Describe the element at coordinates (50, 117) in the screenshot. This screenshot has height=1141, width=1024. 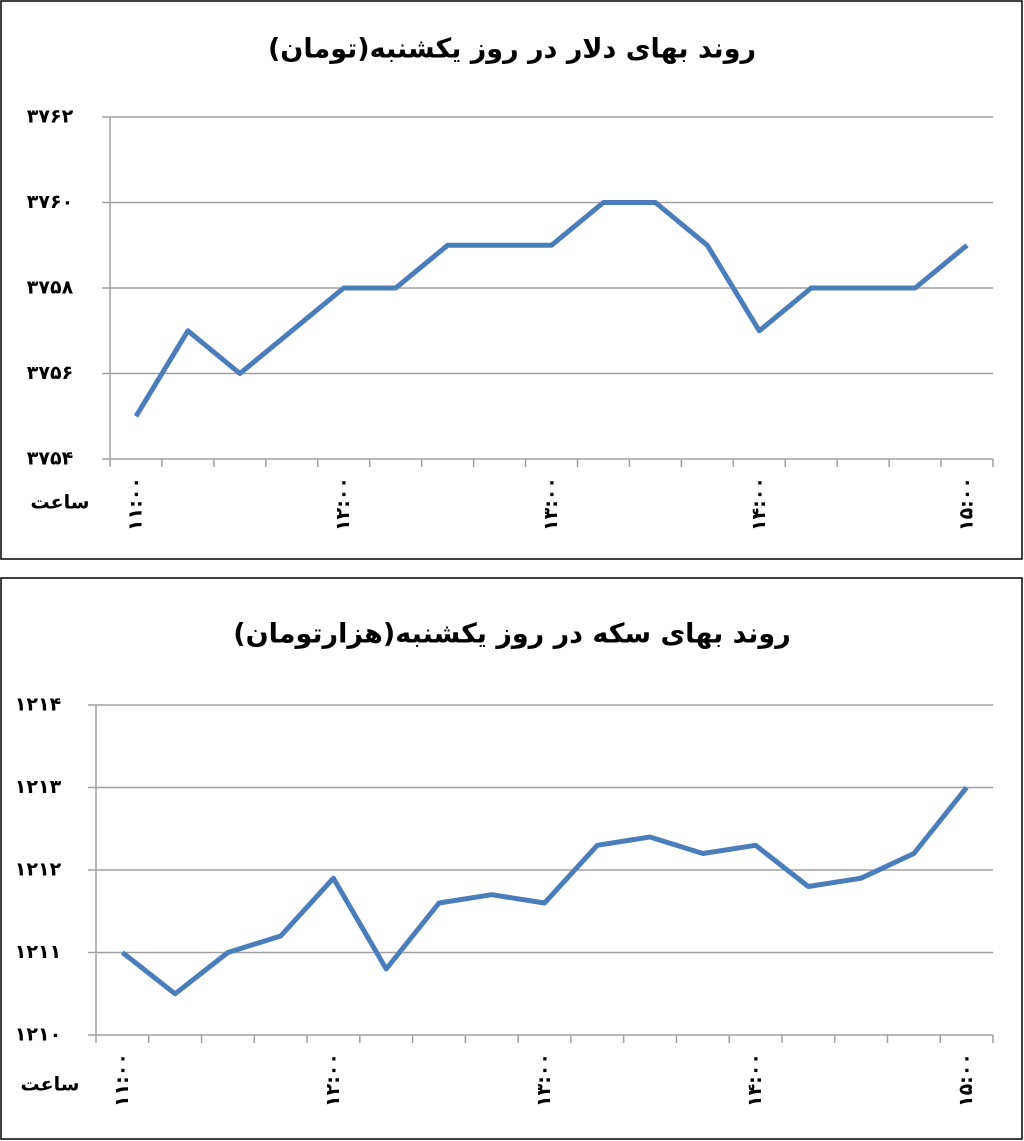
I see `y-tick-label: ۳۷۶۲` at that location.